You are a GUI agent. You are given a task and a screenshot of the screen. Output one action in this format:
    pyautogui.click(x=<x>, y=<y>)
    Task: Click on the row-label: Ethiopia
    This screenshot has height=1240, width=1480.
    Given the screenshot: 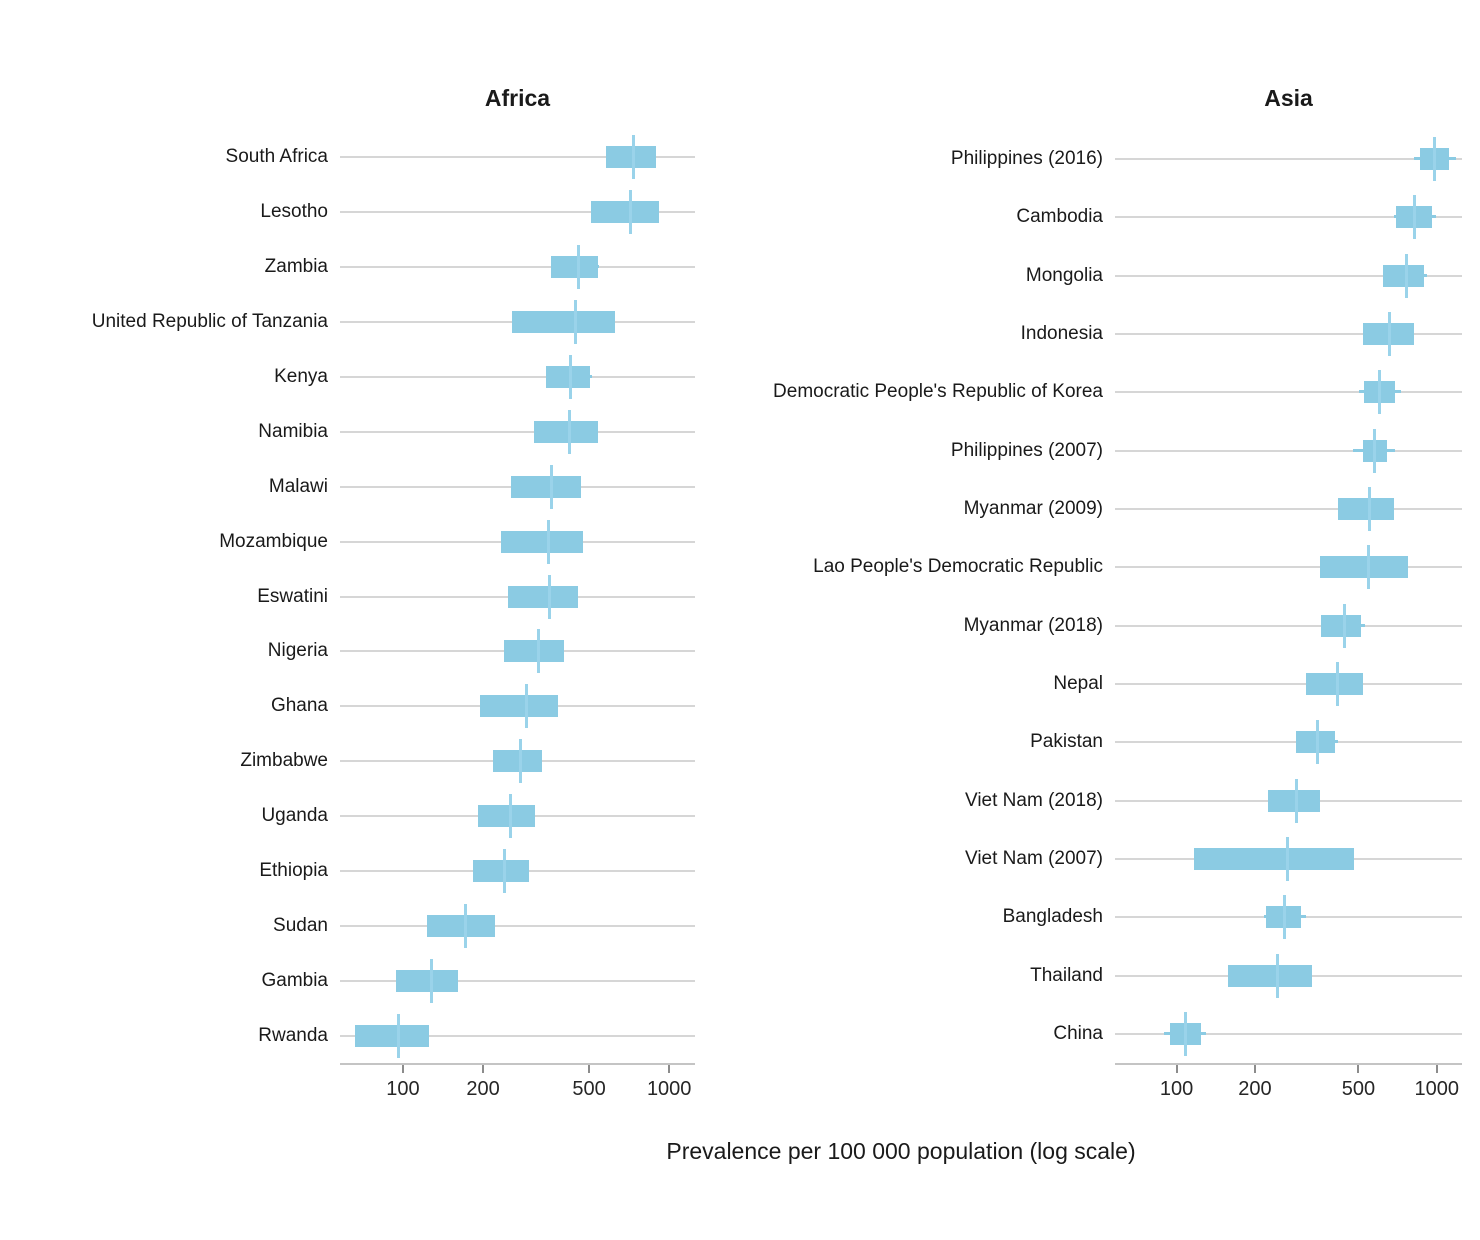 What is the action you would take?
    pyautogui.click(x=293, y=870)
    